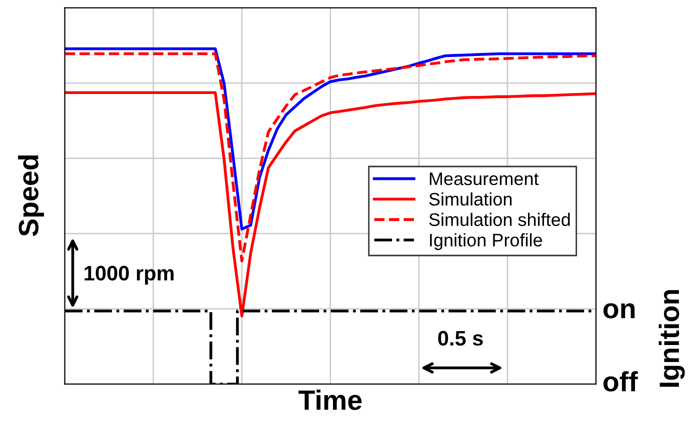 The image size is (689, 434). I want to click on y2-axis-title: Ignition, so click(671, 338).